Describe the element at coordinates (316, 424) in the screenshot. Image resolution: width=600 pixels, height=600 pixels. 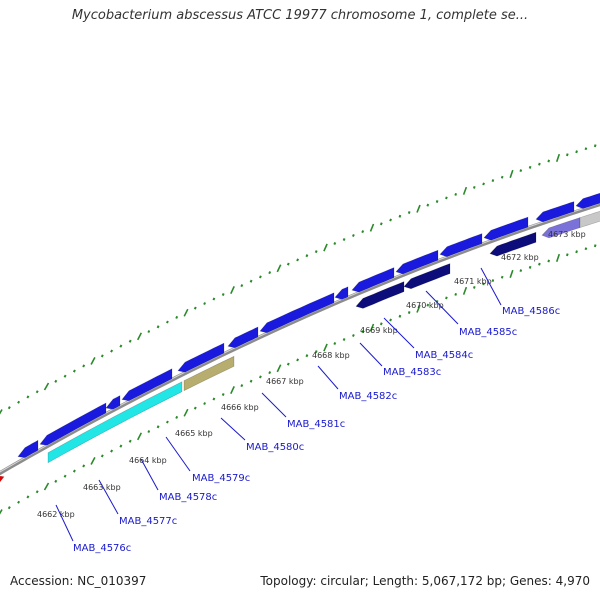
I see `gene-label-mab-4581c: MAB_4581c` at that location.